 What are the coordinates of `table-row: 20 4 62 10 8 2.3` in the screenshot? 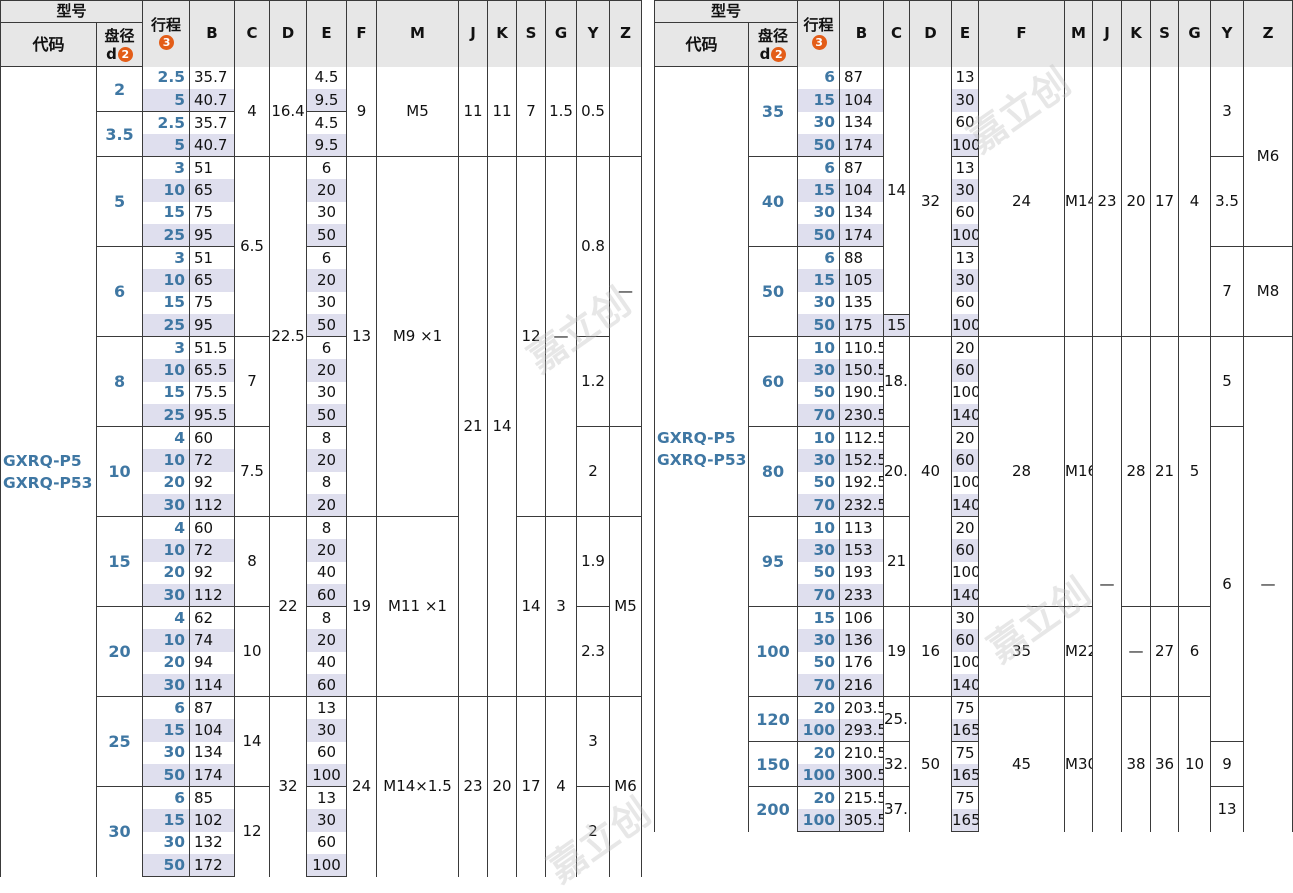 It's located at (321, 651).